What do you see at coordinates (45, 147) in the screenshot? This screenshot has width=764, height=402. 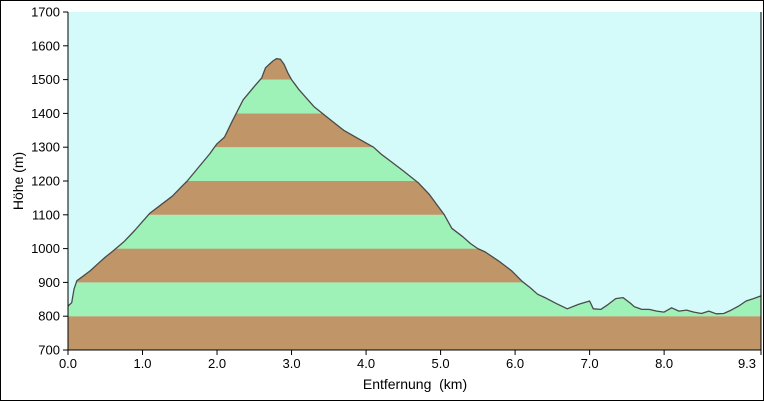 I see `y-tick-label: 1300` at bounding box center [45, 147].